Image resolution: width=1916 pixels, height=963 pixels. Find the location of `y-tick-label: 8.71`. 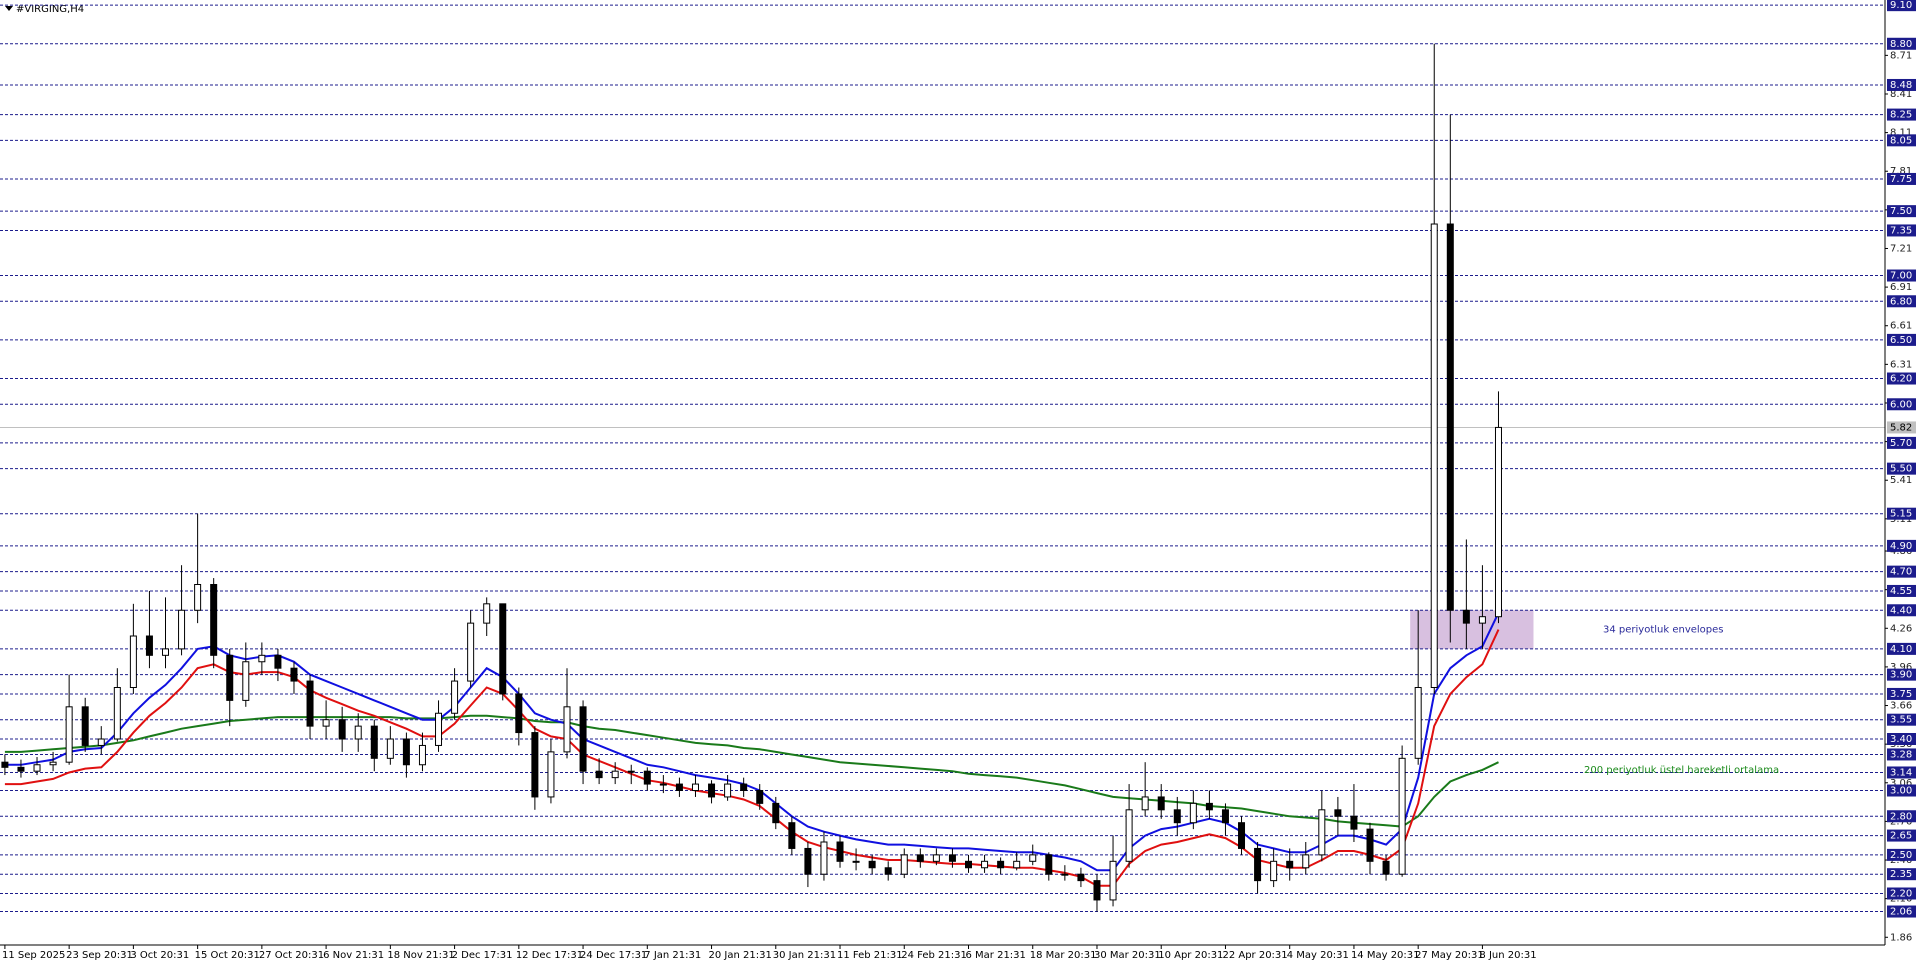

y-tick-label: 8.71 is located at coordinates (1901, 55).